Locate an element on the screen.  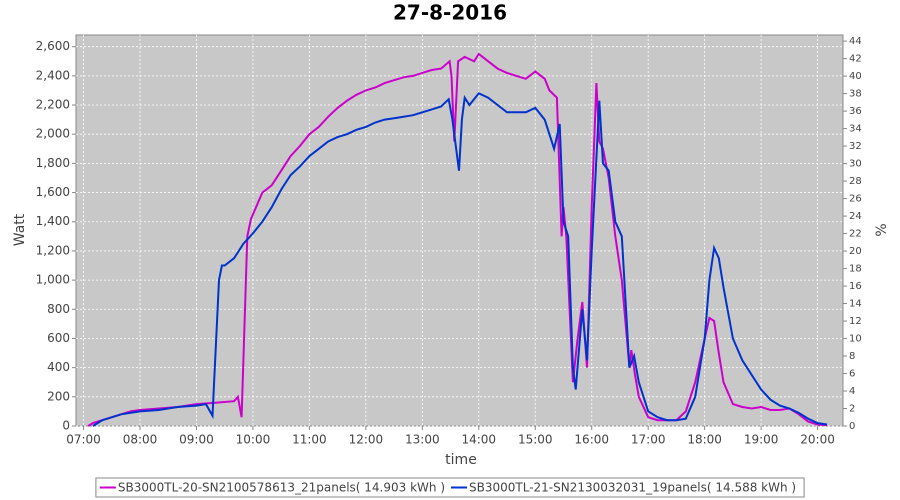
y-tick-label: 1,600 is located at coordinates (53, 192).